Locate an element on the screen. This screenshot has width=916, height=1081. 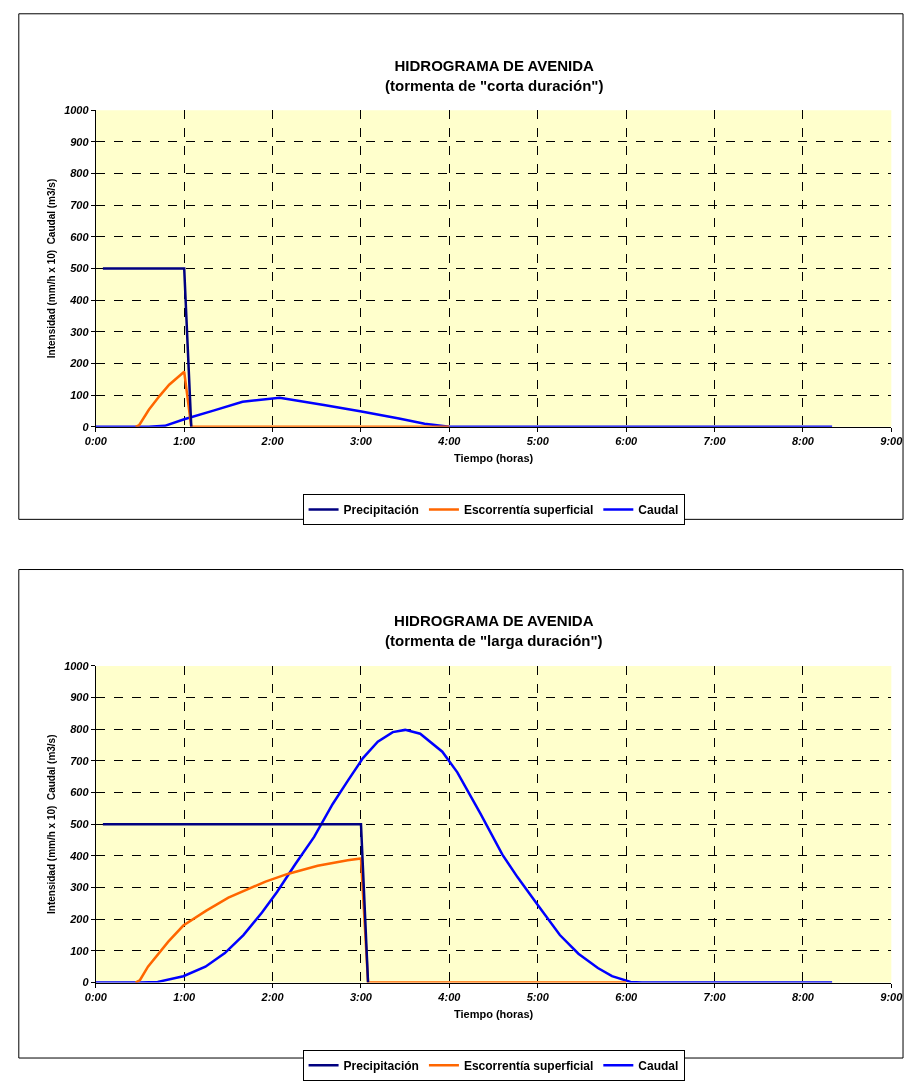
chart-subtitle: (tormenta de "larga duración") is located at coordinates (494, 640).